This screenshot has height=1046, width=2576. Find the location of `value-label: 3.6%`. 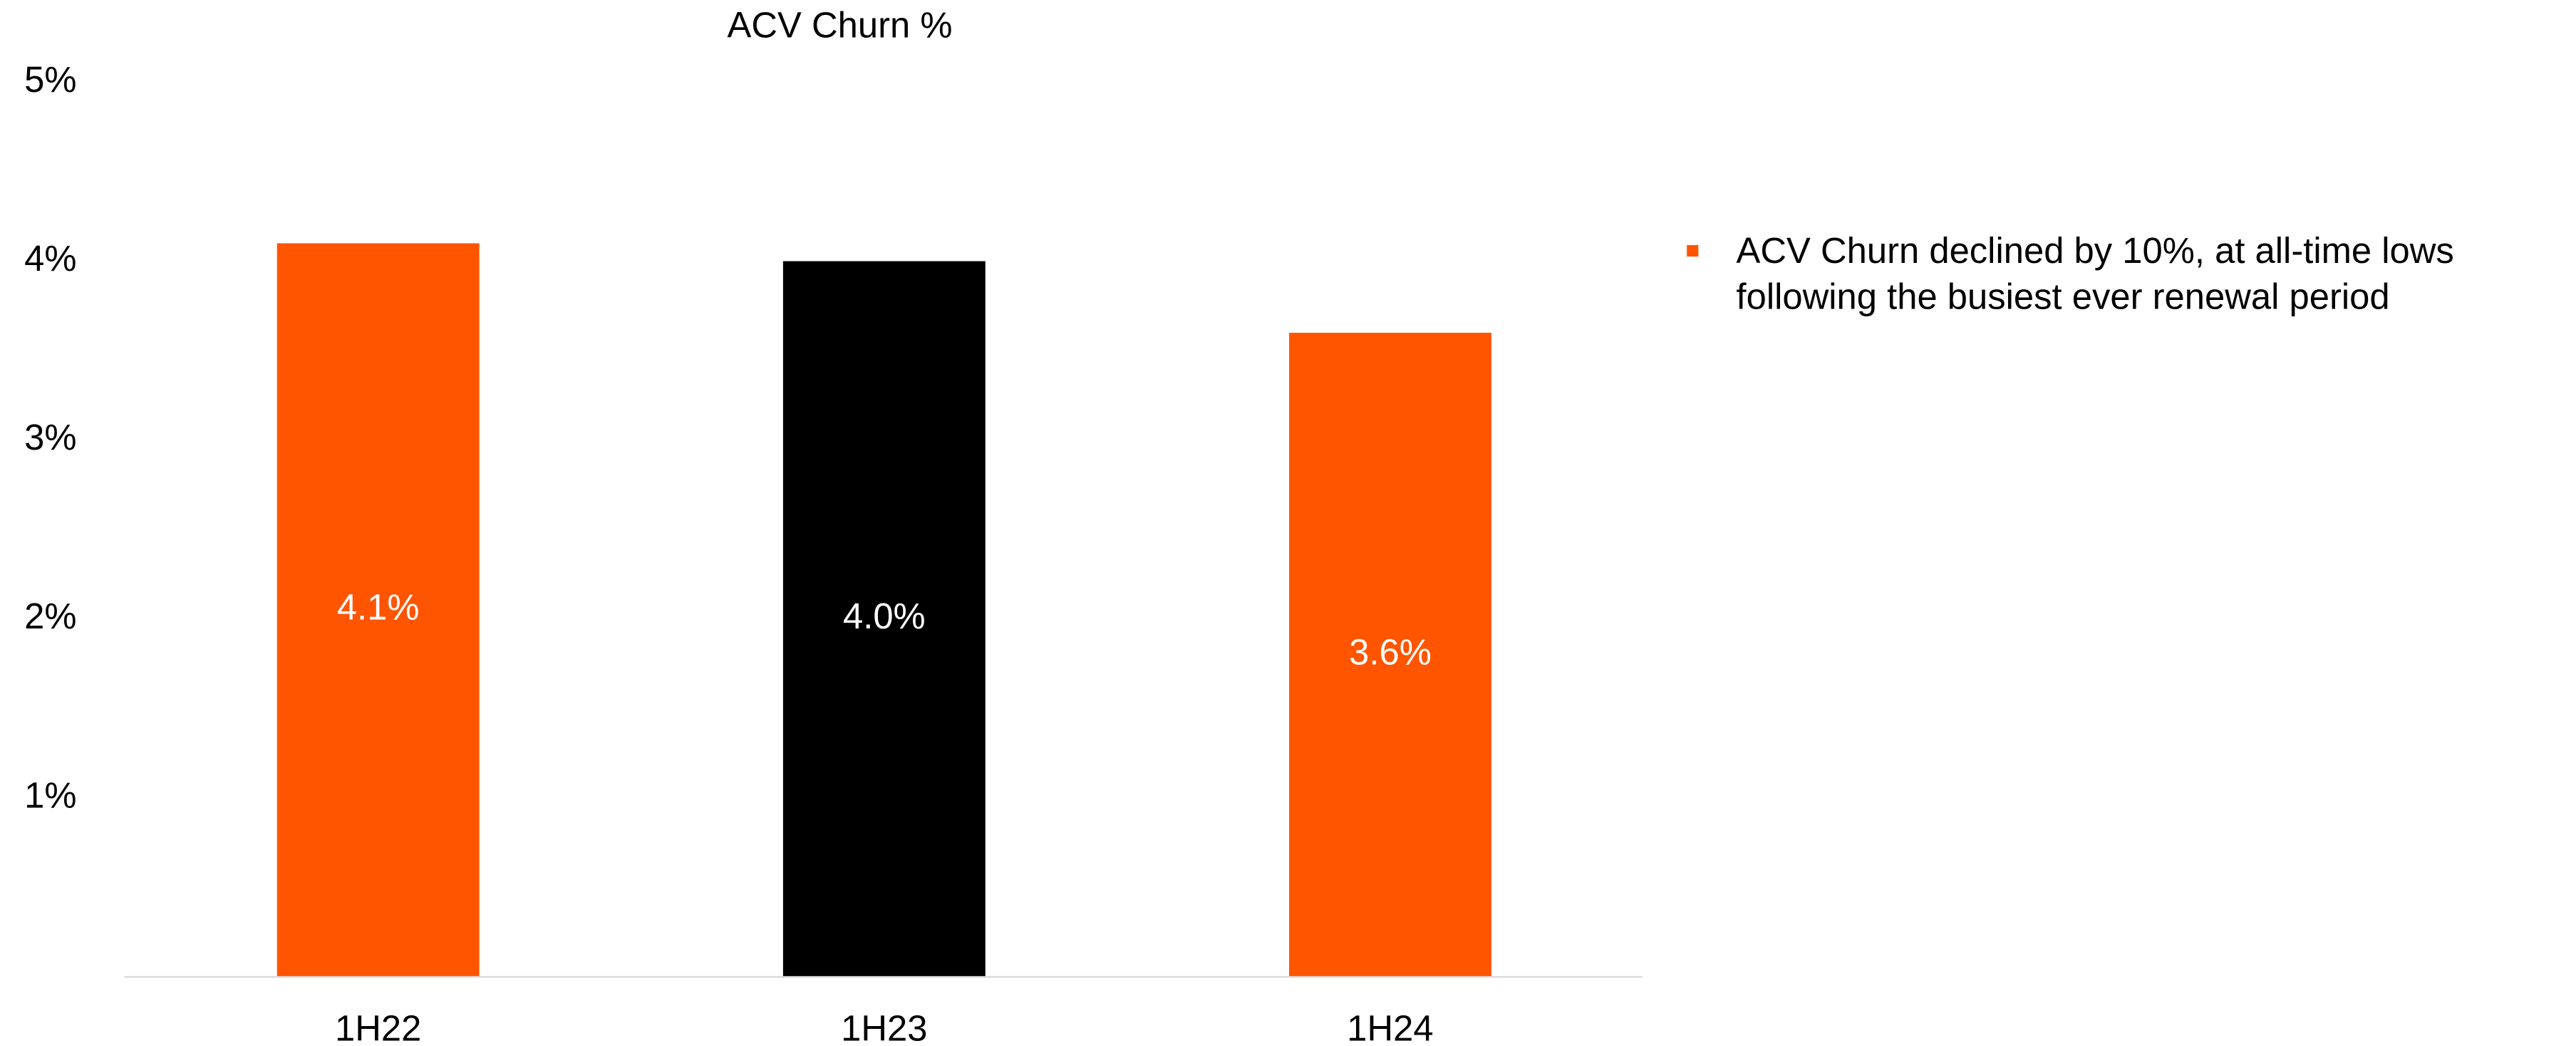

value-label: 3.6% is located at coordinates (1391, 651).